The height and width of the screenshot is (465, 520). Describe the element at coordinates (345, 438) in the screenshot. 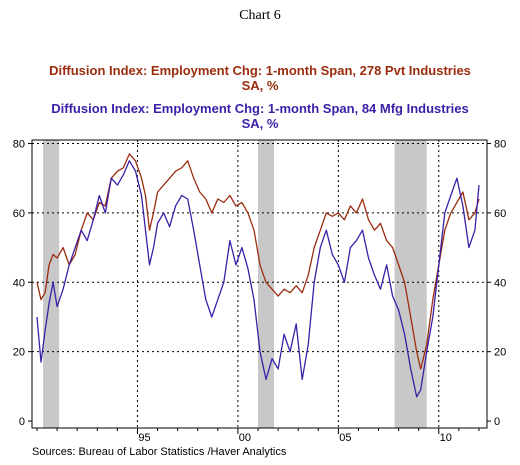

I see `x-tick-label-05: 05` at that location.